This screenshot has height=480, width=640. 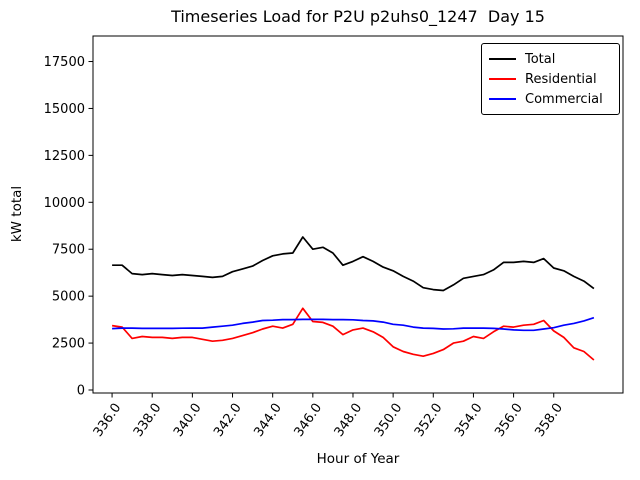 I want to click on legend-line-residential-icon, so click(x=502, y=79).